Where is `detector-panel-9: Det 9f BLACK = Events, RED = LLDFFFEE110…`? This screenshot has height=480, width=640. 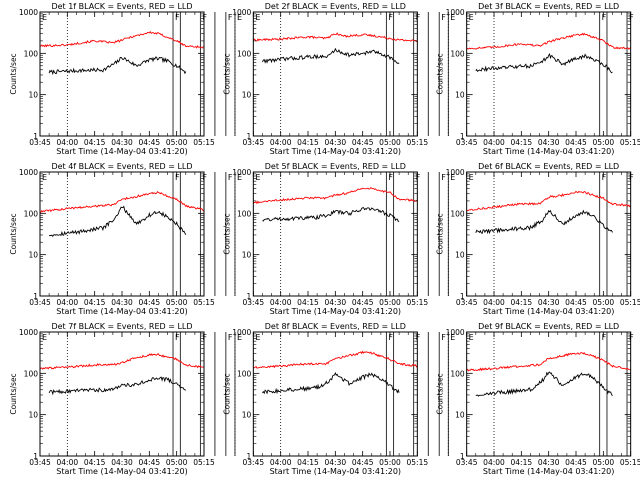 detector-panel-9: Det 9f BLACK = Events, RED = LLDFFFEE110… is located at coordinates (538, 399).